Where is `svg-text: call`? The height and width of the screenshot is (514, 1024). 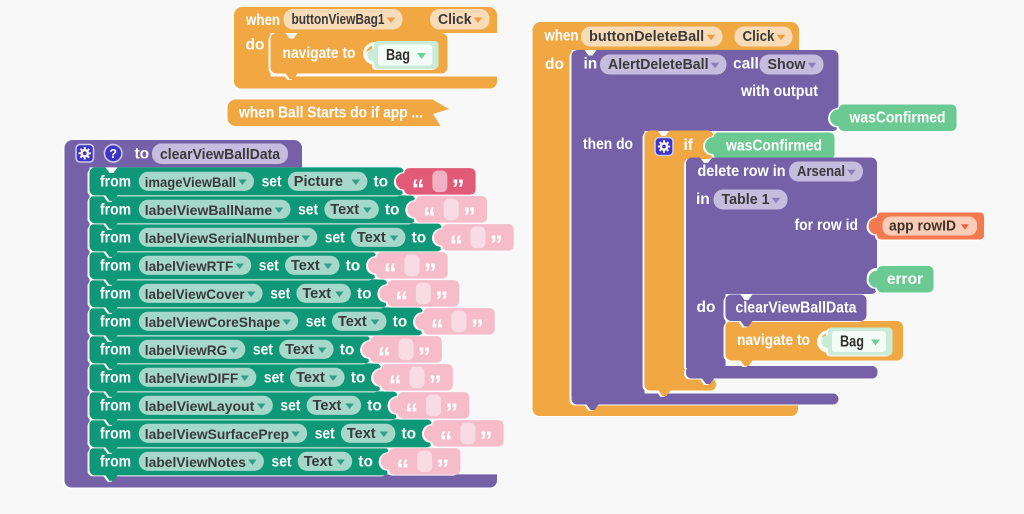
svg-text: call is located at coordinates (746, 64).